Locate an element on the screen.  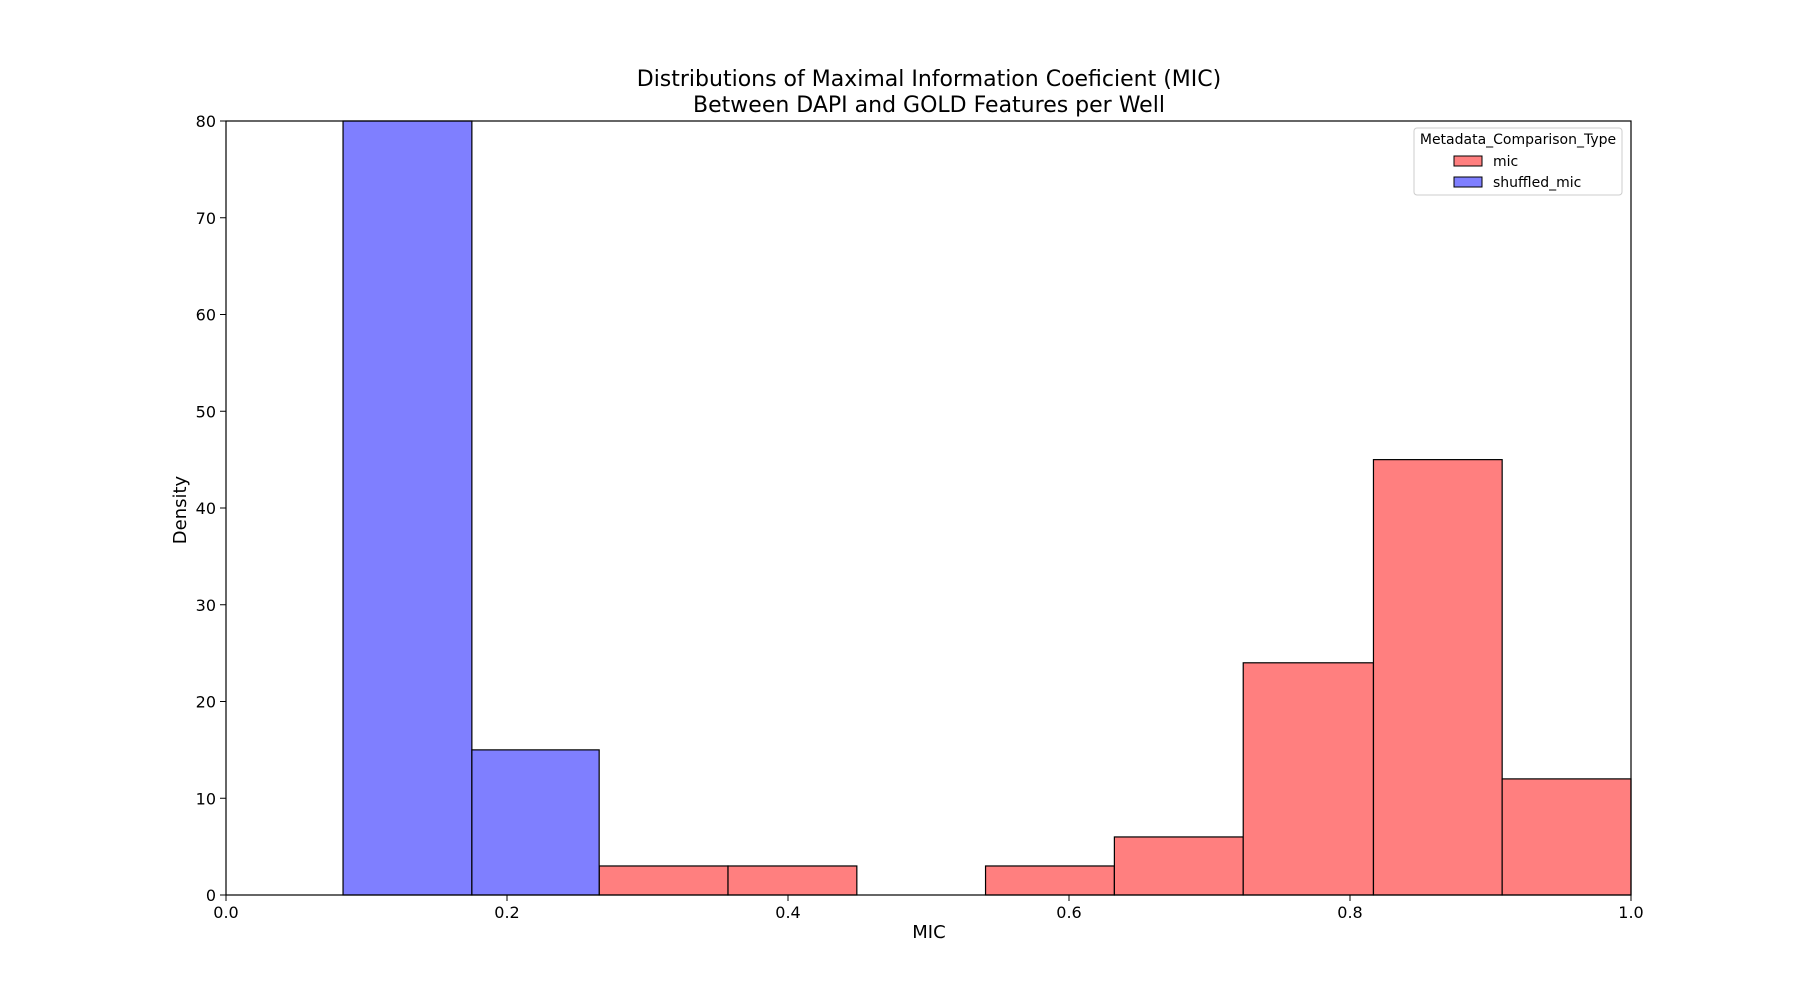
y-tick-label: 60 is located at coordinates (206, 315).